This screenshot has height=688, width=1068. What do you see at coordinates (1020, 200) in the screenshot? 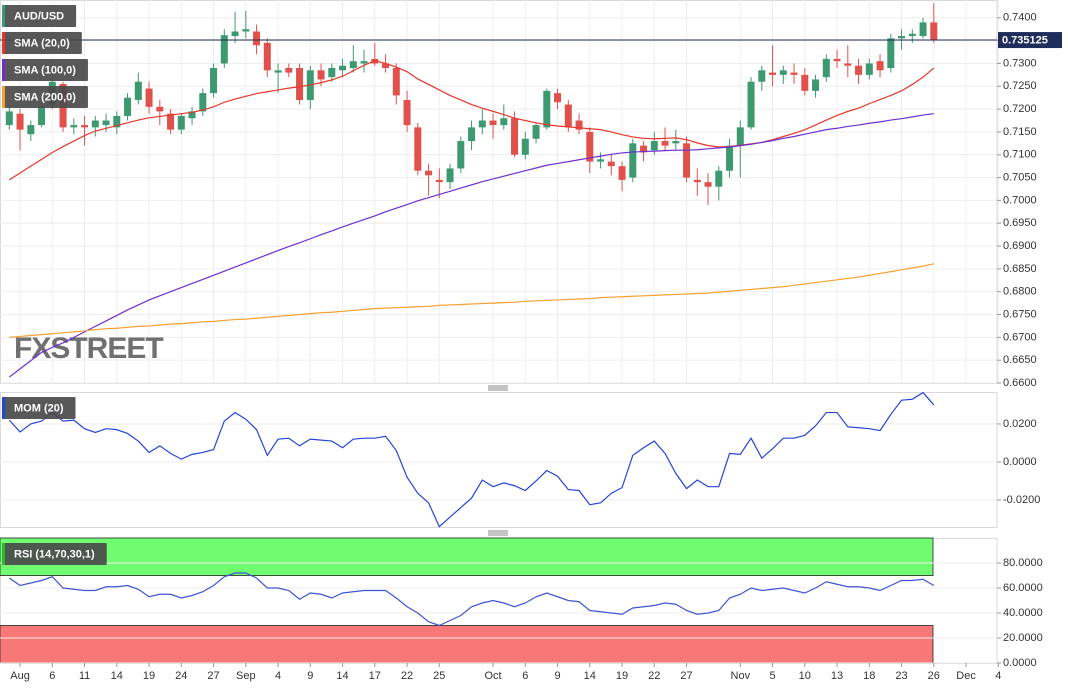
I see `y-tick-label: 0.7000` at bounding box center [1020, 200].